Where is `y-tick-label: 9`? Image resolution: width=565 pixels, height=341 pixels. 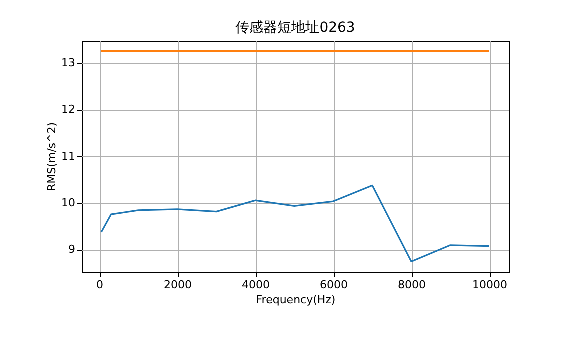
y-tick-label: 9 is located at coordinates (72, 249).